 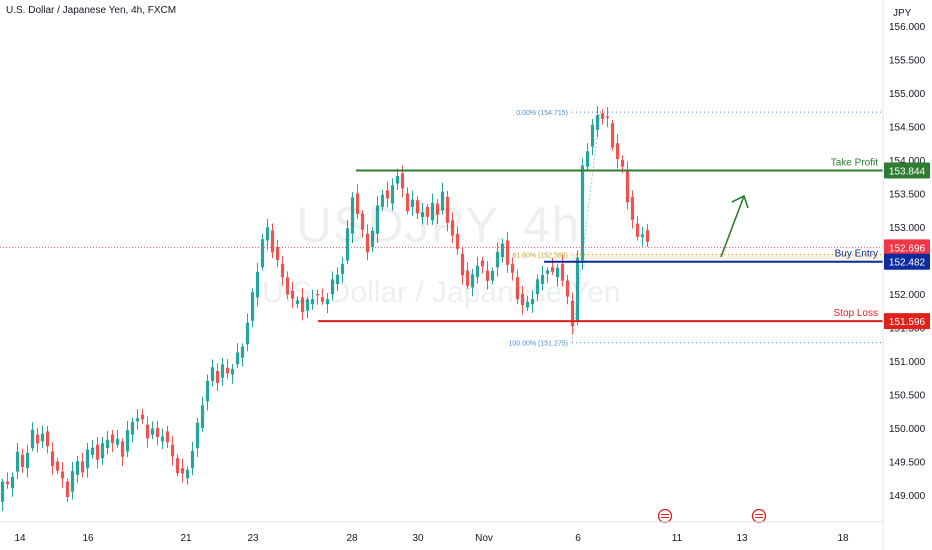 I want to click on price-tag-label: 153.844, so click(x=907, y=171).